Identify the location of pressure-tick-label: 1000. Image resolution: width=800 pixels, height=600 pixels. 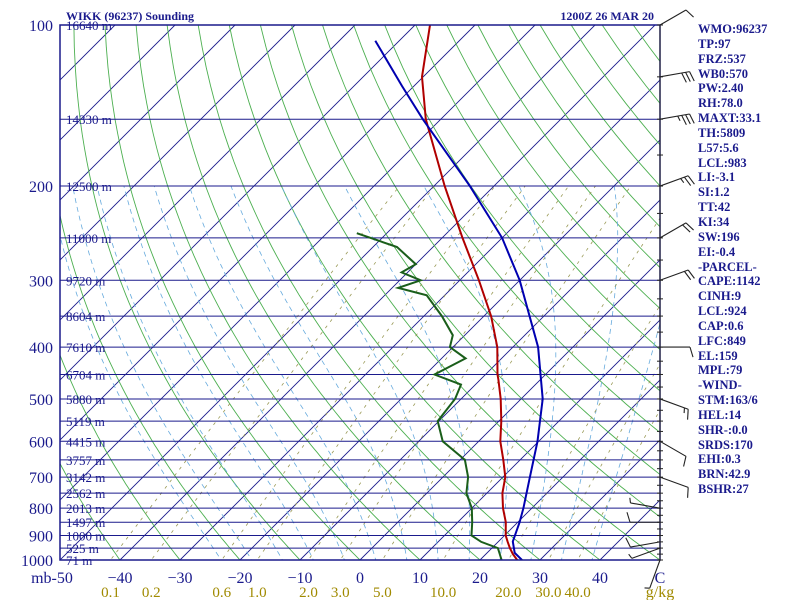
(37, 561).